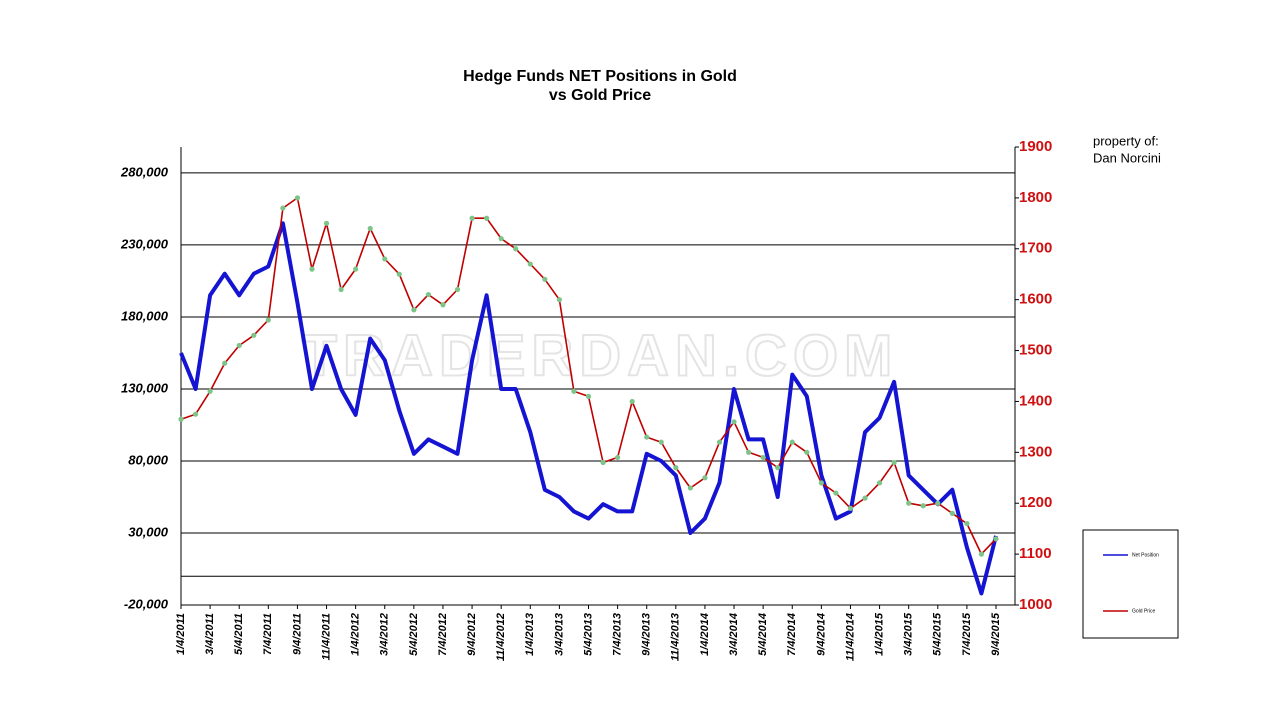 The image size is (1280, 720). What do you see at coordinates (414, 634) in the screenshot?
I see `x-tick-label: 5/4/2012` at bounding box center [414, 634].